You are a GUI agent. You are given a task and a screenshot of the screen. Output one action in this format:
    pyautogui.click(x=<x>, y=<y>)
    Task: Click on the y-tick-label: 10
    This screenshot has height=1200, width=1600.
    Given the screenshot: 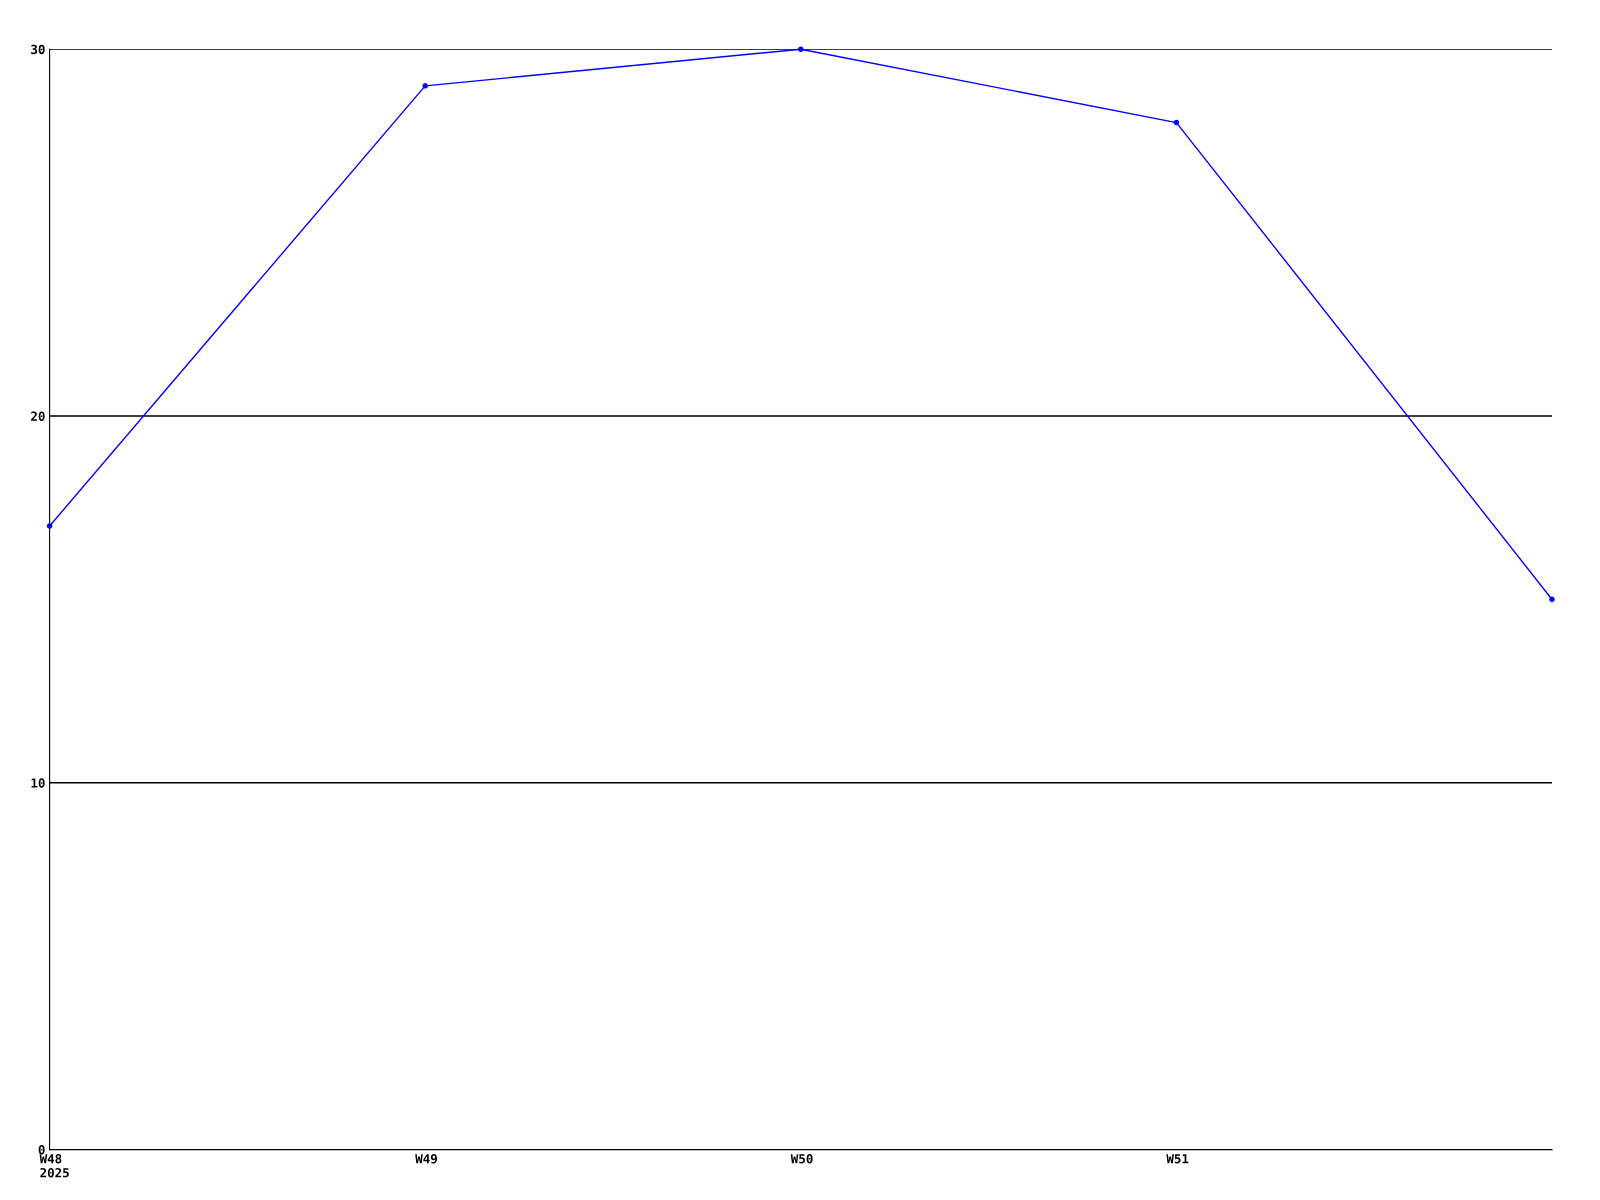 What is the action you would take?
    pyautogui.click(x=38, y=783)
    